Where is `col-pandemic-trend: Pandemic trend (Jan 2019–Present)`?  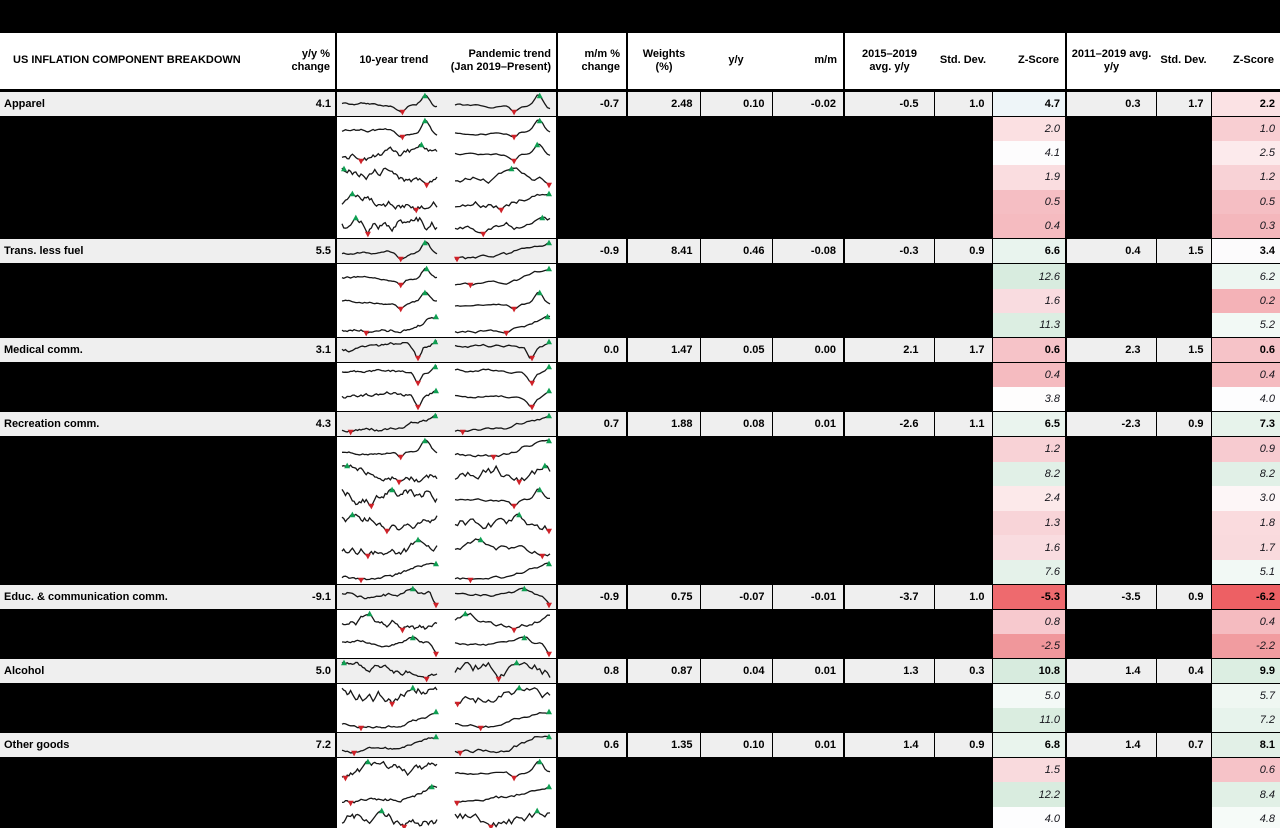 col-pandemic-trend: Pandemic trend (Jan 2019–Present) is located at coordinates (500, 60).